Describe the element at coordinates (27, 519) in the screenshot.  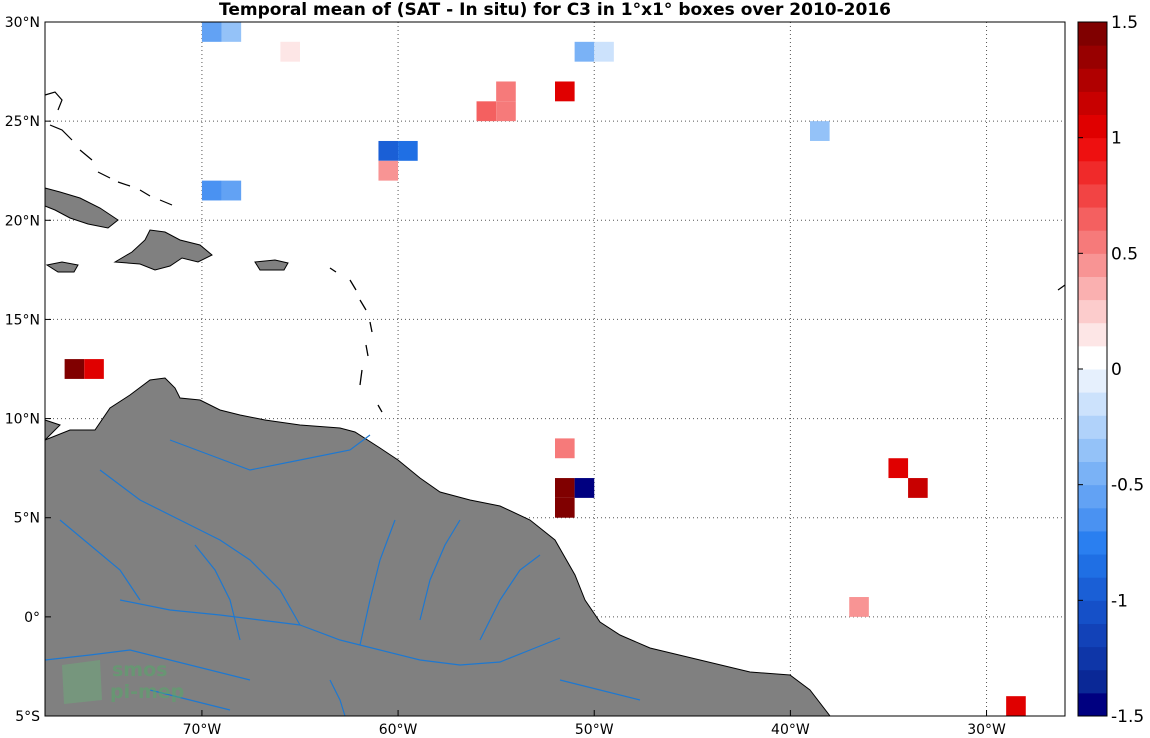
I see `y-tick-label: 5°N` at that location.